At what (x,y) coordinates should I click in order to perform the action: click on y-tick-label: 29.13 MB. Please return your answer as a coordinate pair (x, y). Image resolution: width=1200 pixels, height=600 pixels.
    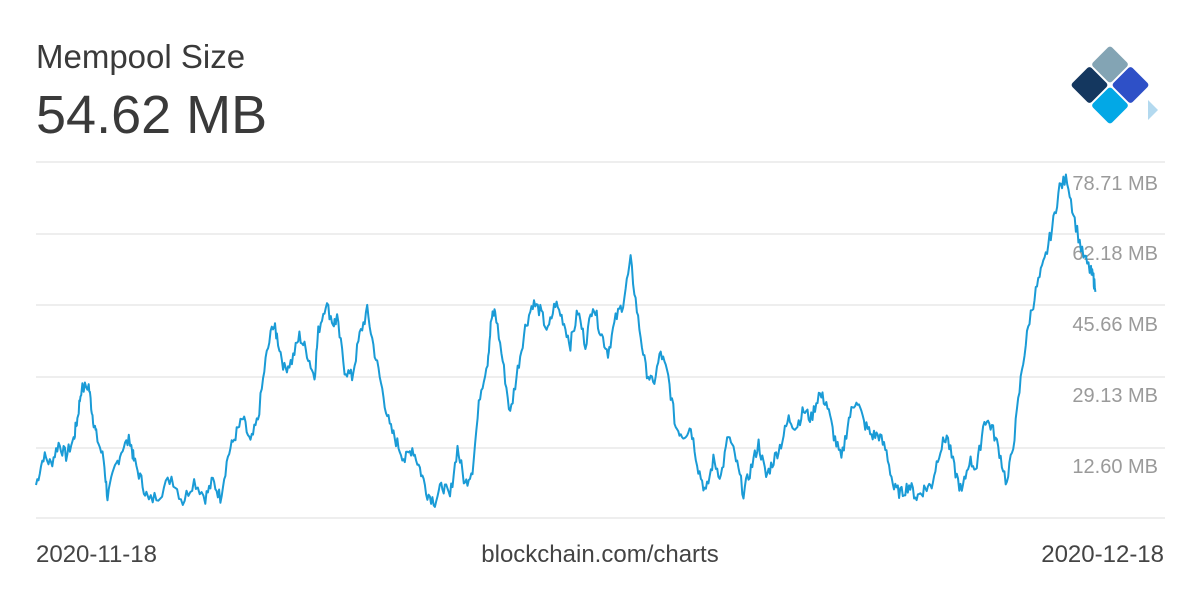
    Looking at the image, I should click on (1115, 396).